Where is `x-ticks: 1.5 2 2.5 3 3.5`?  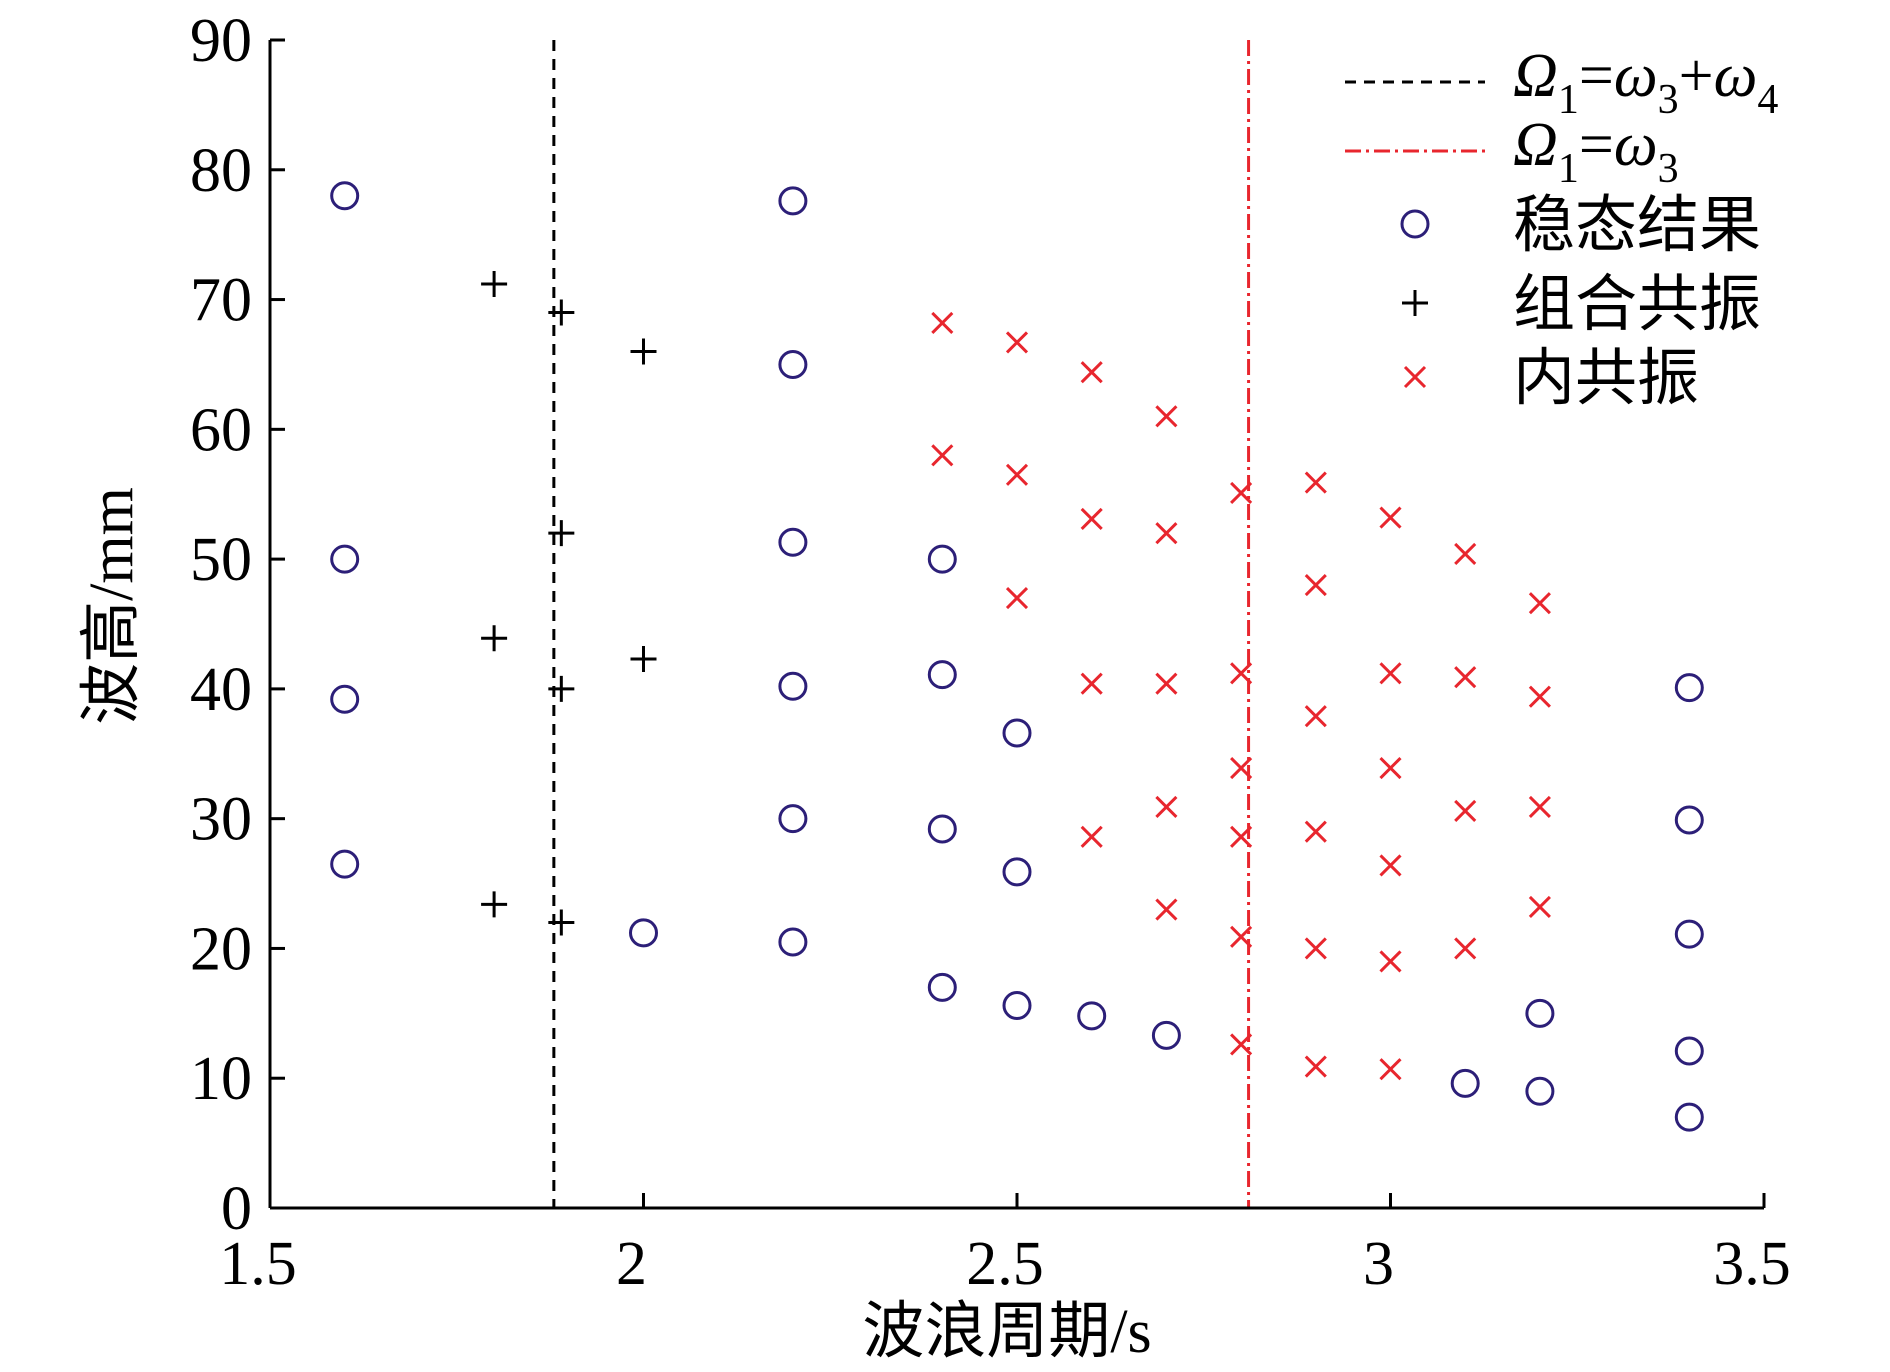
x-ticks: 1.5 2 2.5 3 3.5 is located at coordinates (1005, 1245).